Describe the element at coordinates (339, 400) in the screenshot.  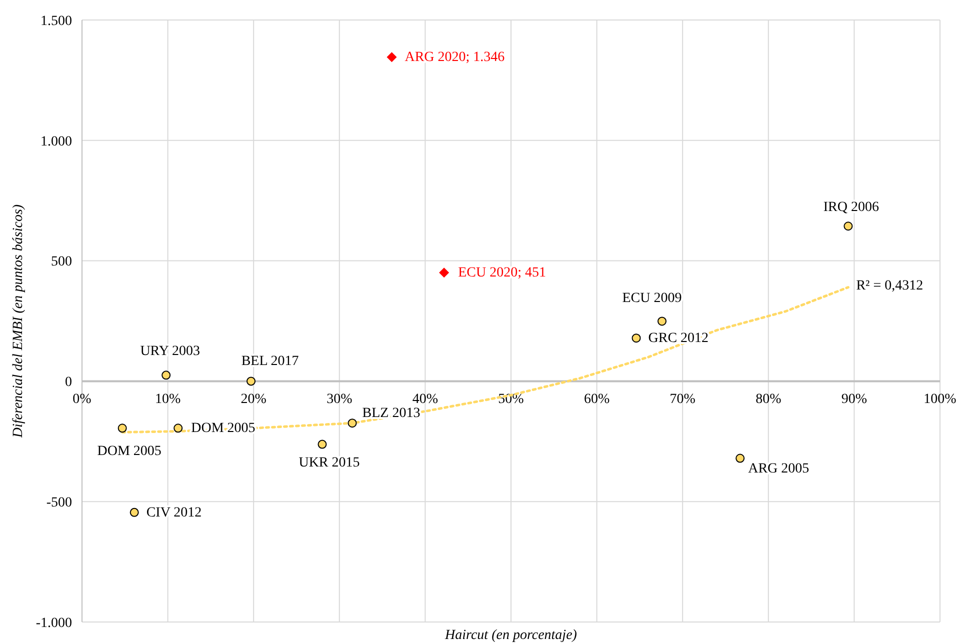
I see `x-tick-label: 30%` at that location.